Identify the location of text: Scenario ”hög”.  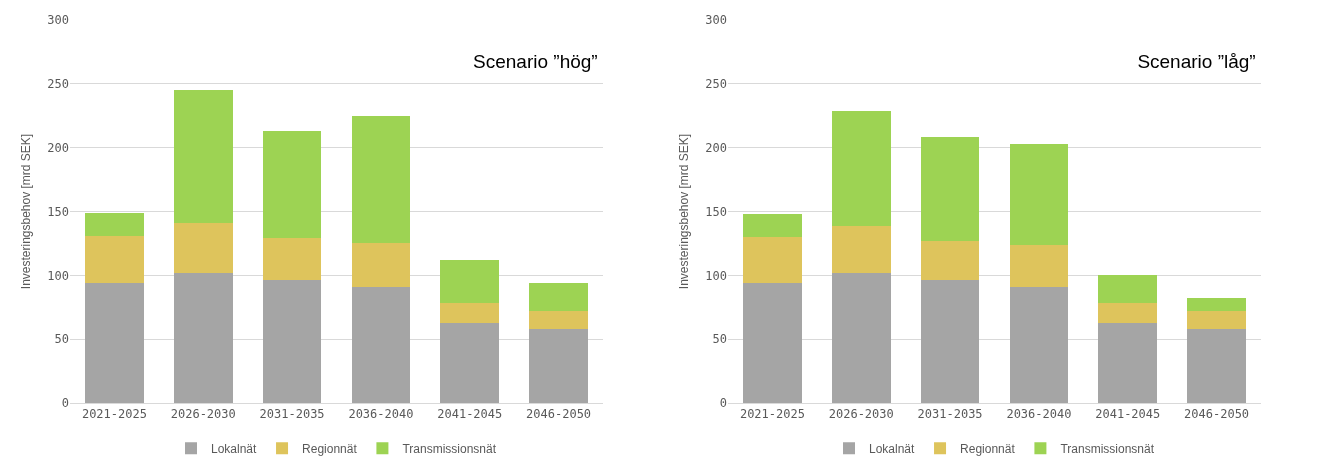
(535, 62).